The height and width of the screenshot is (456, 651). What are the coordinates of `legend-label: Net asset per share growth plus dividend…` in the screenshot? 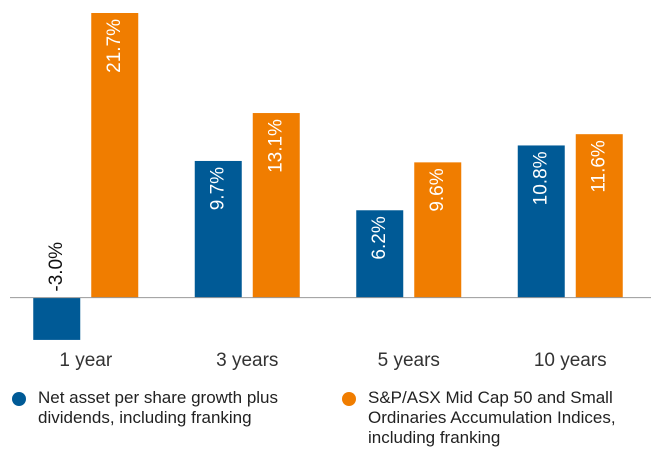 It's located at (158, 407).